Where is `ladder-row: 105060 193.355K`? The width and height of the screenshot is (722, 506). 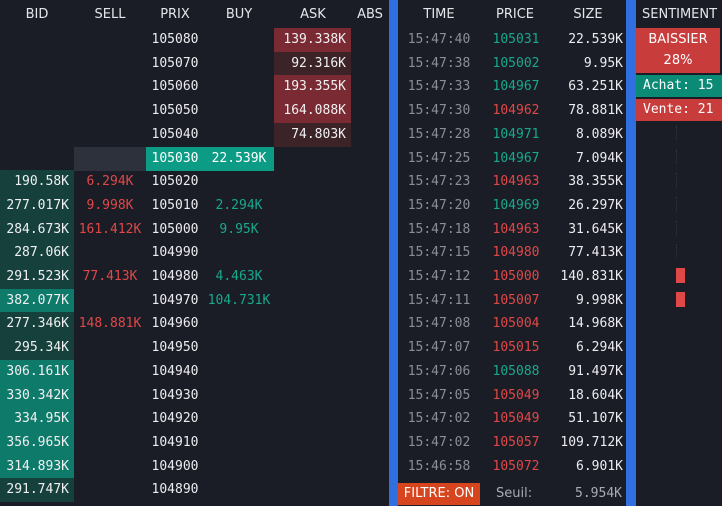
ladder-row: 105060 193.355K is located at coordinates (194, 87).